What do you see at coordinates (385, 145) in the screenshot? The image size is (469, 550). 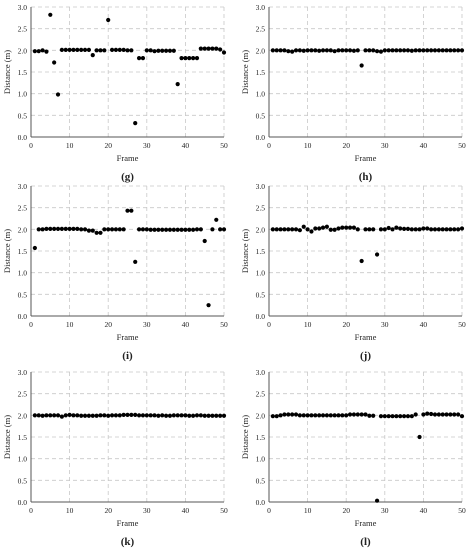 I see `x-tick-label: 30` at bounding box center [385, 145].